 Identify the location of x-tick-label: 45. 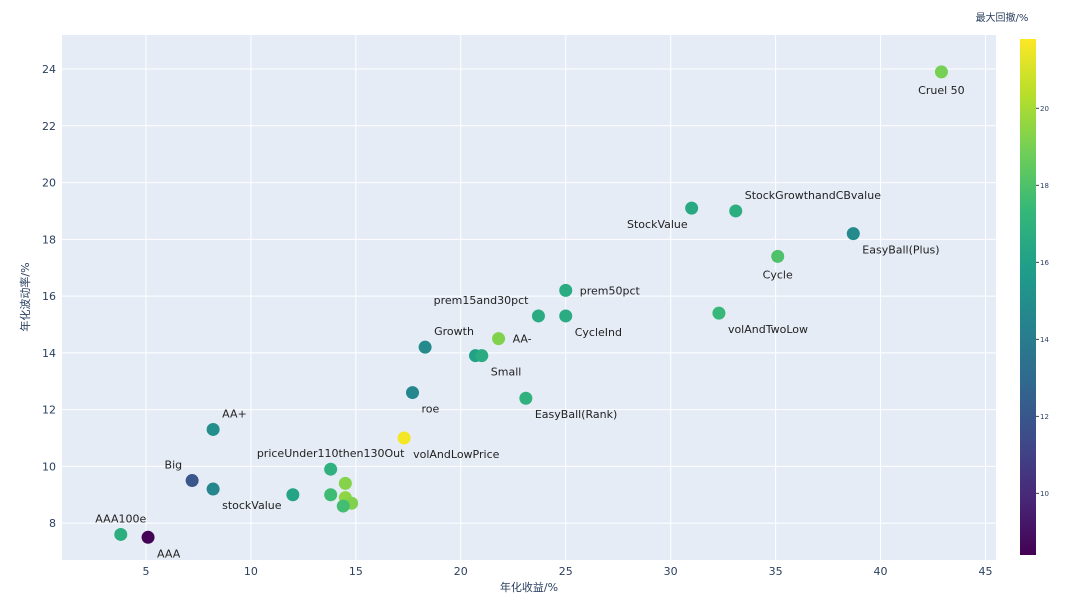
(986, 571).